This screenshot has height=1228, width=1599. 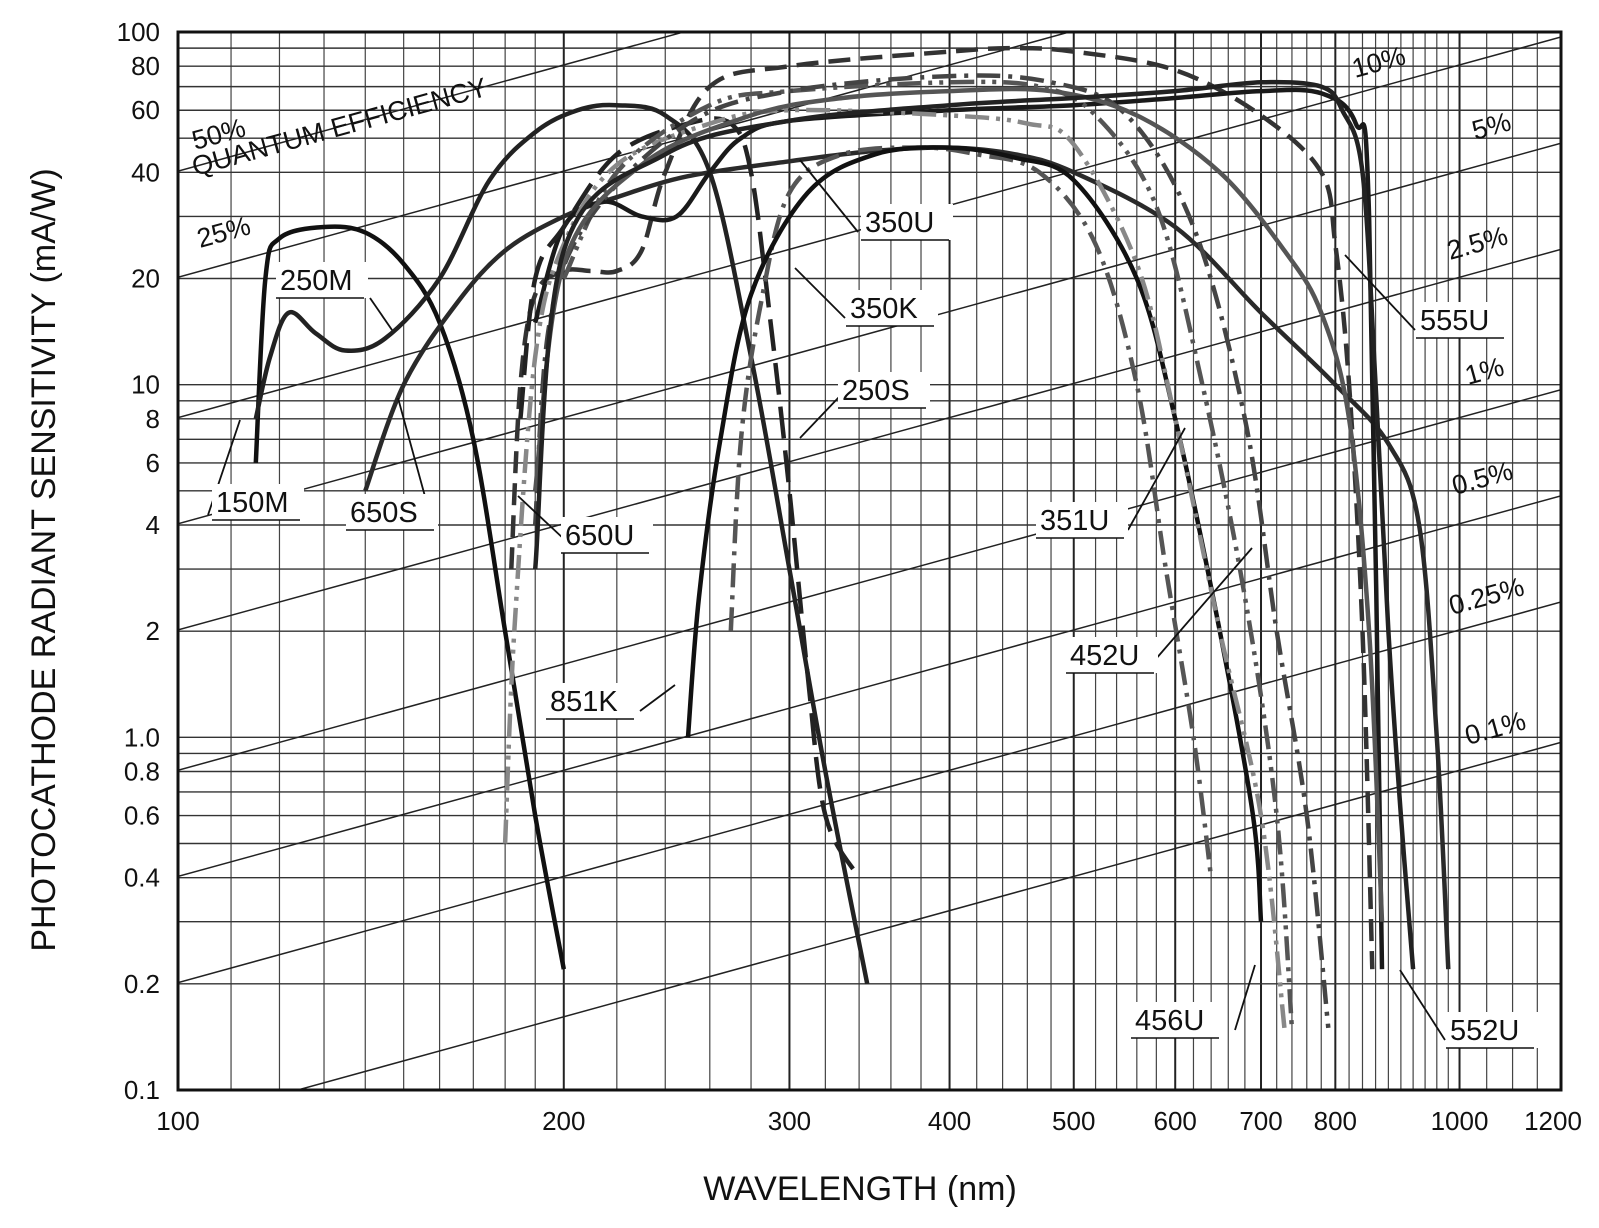 What do you see at coordinates (142, 772) in the screenshot?
I see `y-tick-label: 0.8` at bounding box center [142, 772].